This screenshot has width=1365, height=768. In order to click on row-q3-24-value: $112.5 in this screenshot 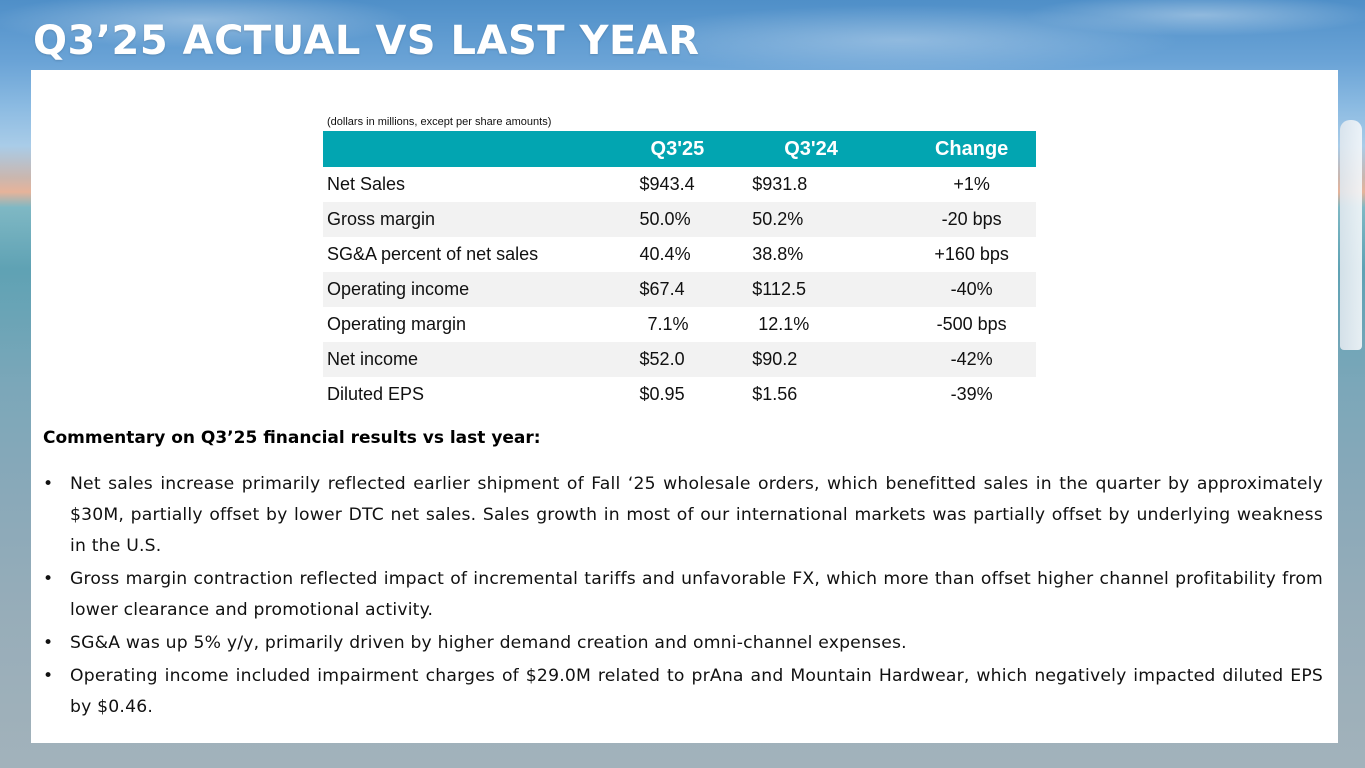, I will do `click(830, 289)`.